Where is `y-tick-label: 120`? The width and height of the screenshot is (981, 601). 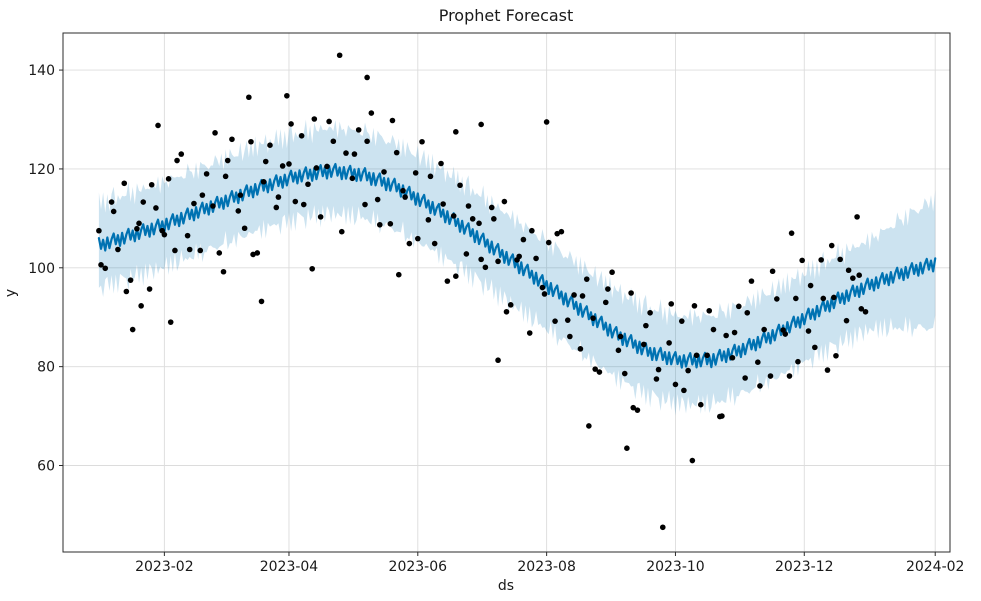 y-tick-label: 120 is located at coordinates (41, 170).